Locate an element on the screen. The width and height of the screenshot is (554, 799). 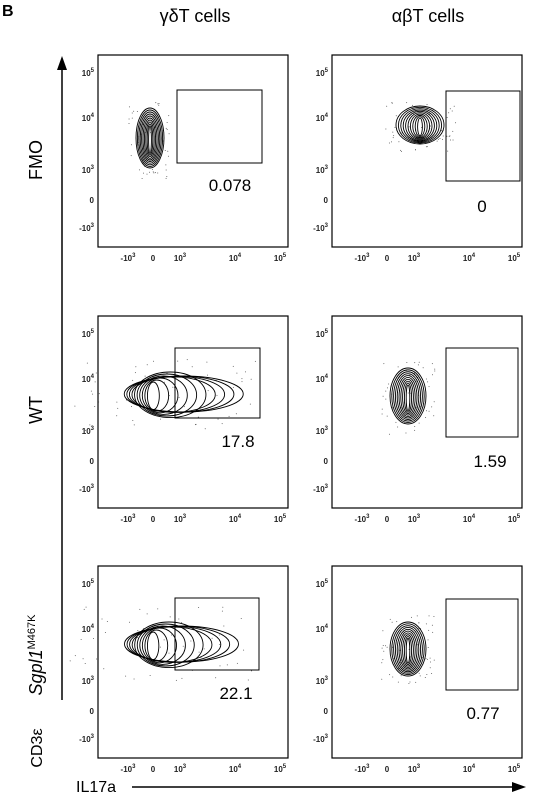
tick-label: 0 is located at coordinates (326, 200).